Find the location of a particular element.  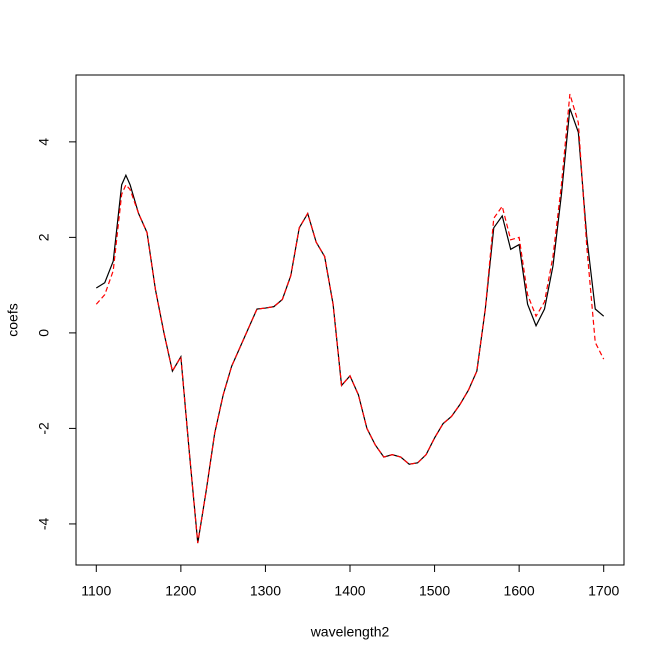

y-tick-label: 4 is located at coordinates (44, 142).